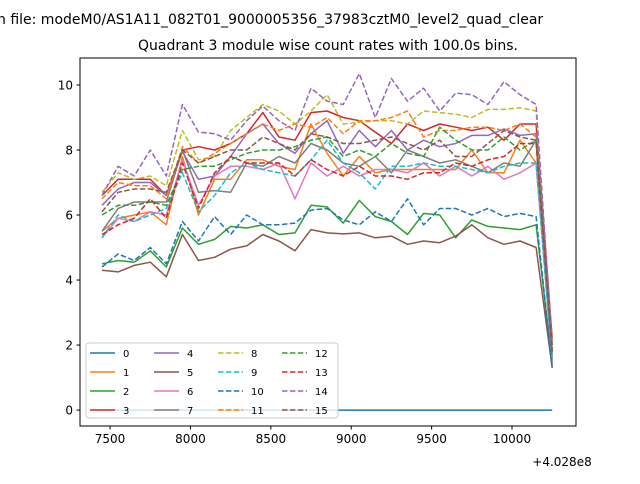 This screenshot has width=640, height=484. What do you see at coordinates (126, 373) in the screenshot?
I see `legend-label: 1` at bounding box center [126, 373].